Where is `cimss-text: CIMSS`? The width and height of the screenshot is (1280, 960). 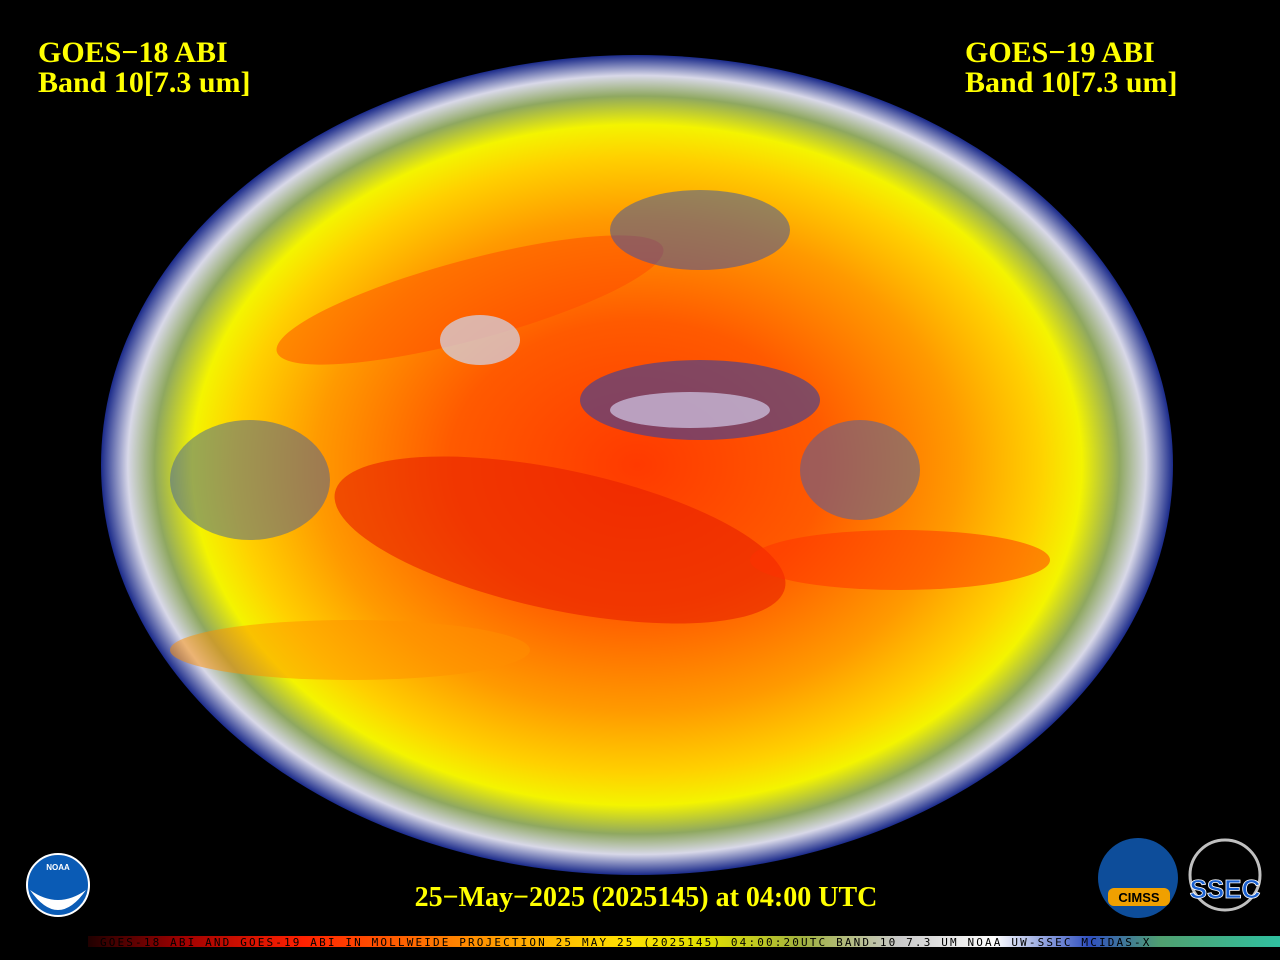 cimss-text: CIMSS is located at coordinates (1139, 897).